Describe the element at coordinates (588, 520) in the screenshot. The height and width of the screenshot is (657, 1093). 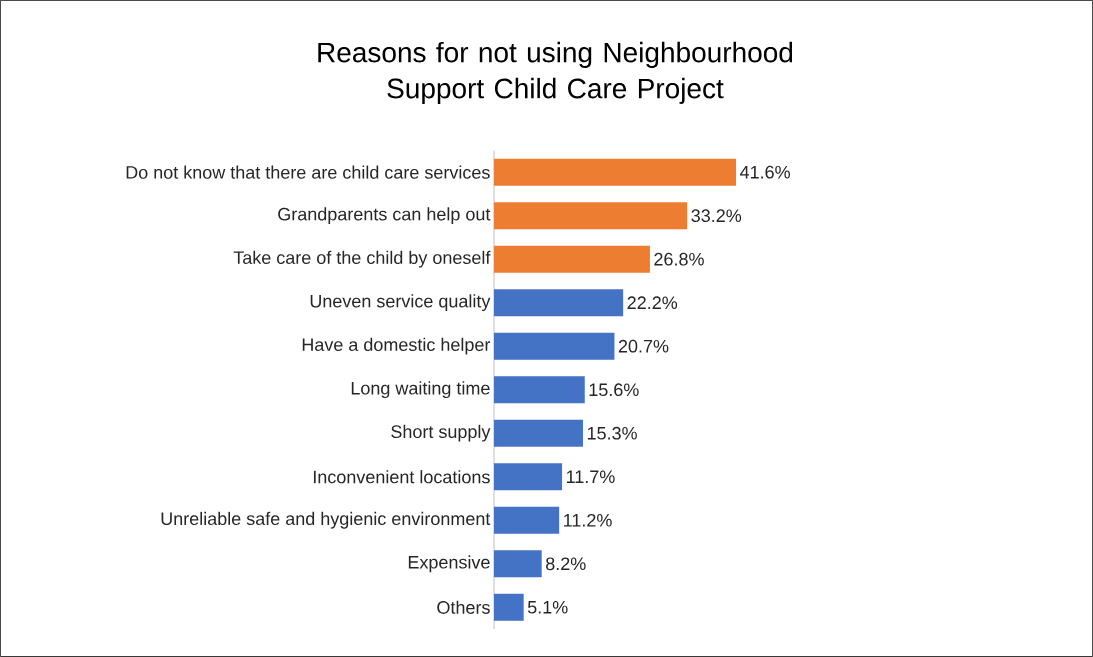
I see `data-label: 11.2%` at that location.